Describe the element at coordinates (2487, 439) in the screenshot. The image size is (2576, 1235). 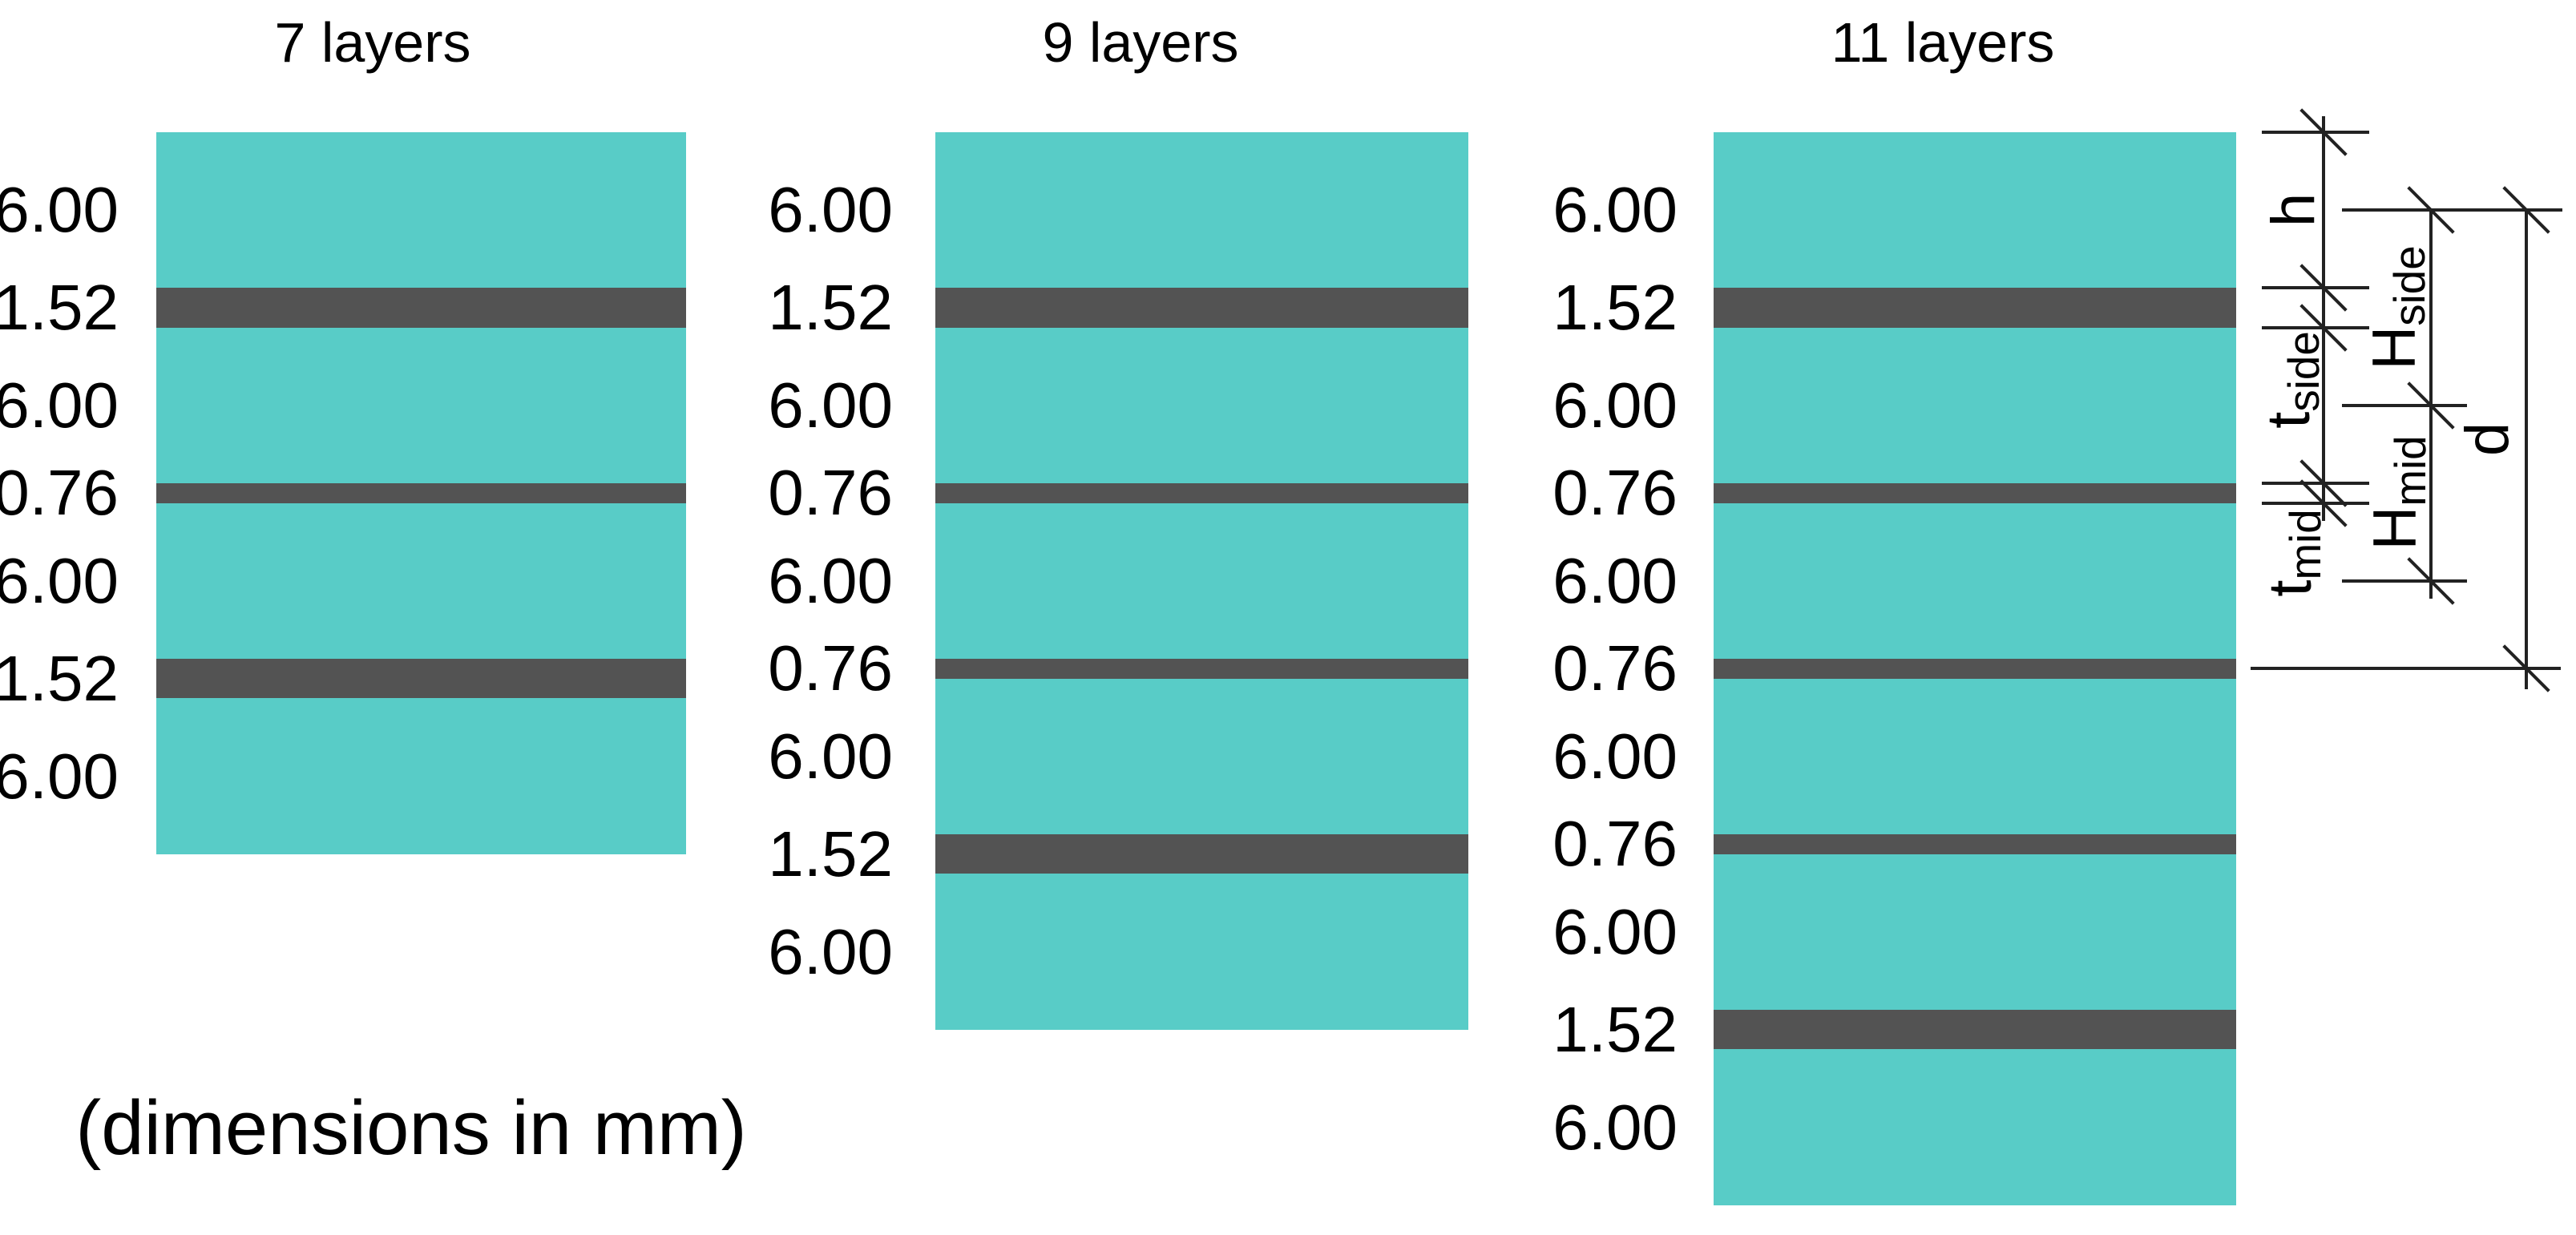
I see `dimension-label-d: d` at that location.